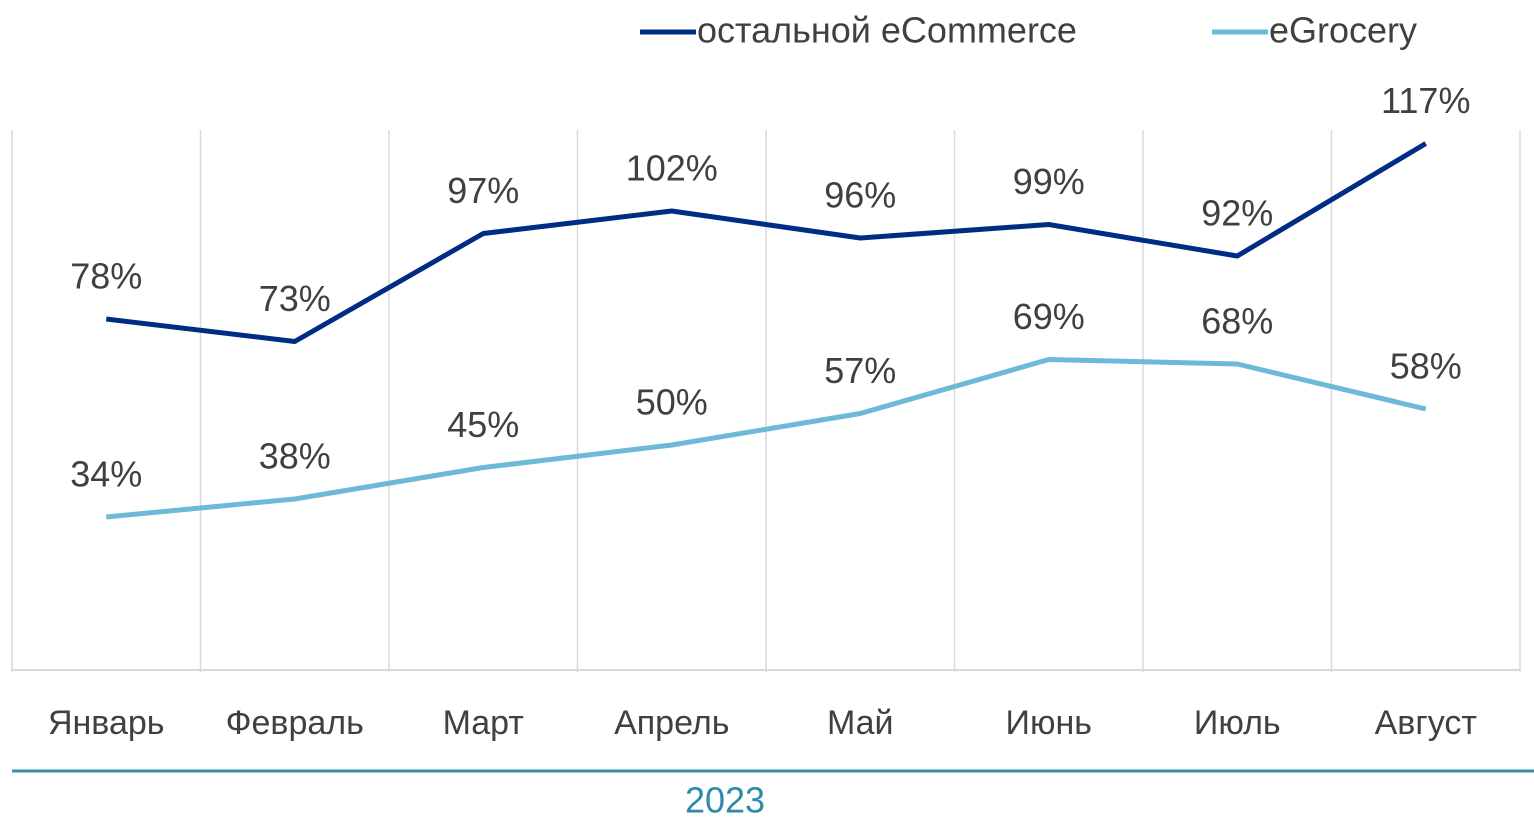 The image size is (1534, 822). Describe the element at coordinates (1343, 30) in the screenshot. I see `legend-label: eGrocery` at that location.